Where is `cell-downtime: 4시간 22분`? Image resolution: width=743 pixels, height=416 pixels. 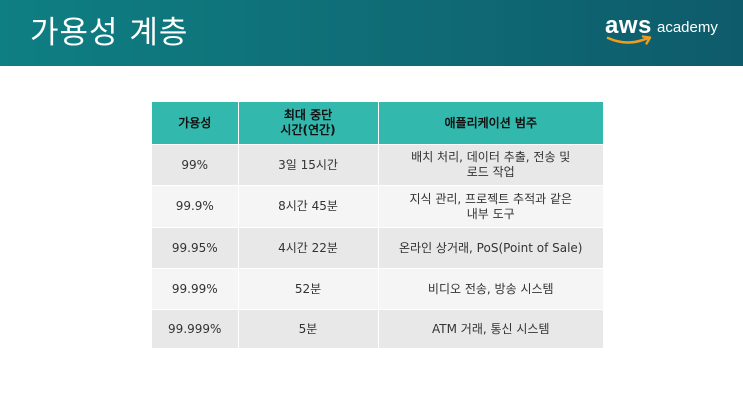
cell-downtime: 4시간 22분 is located at coordinates (308, 248).